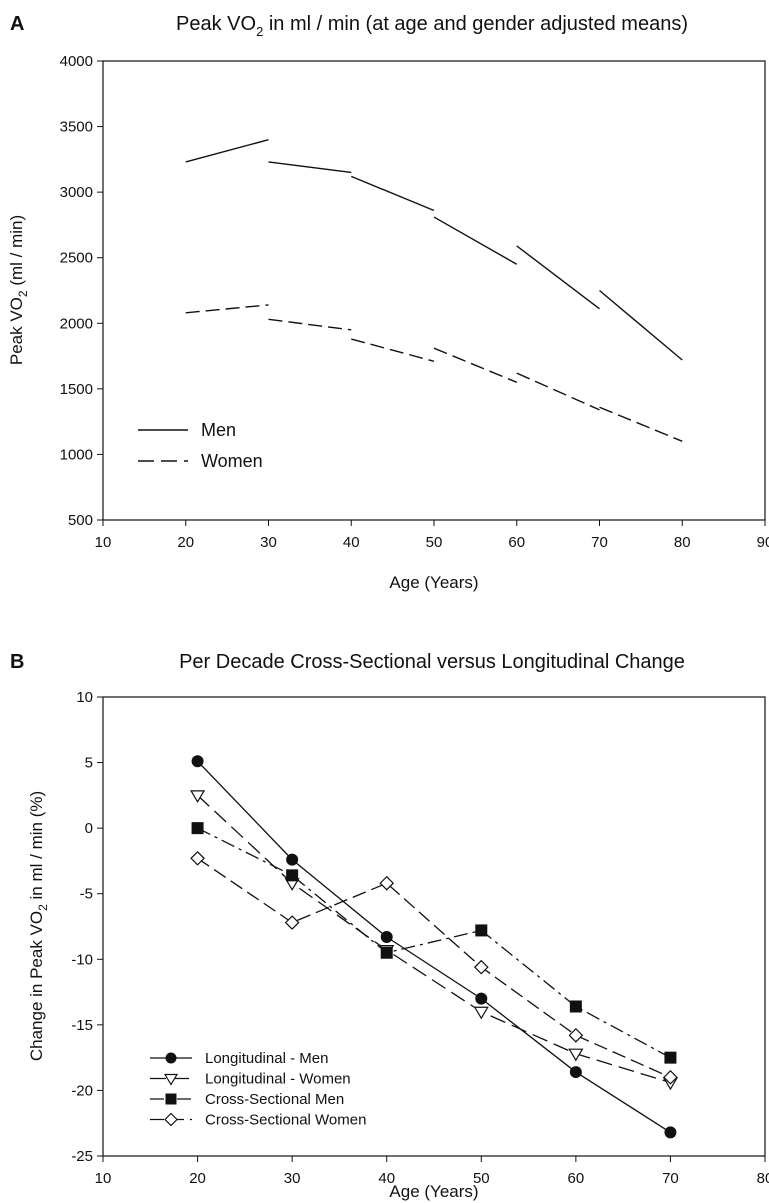 The image size is (769, 1203). Describe the element at coordinates (76, 323) in the screenshot. I see `y-tick-label: 2000` at that location.